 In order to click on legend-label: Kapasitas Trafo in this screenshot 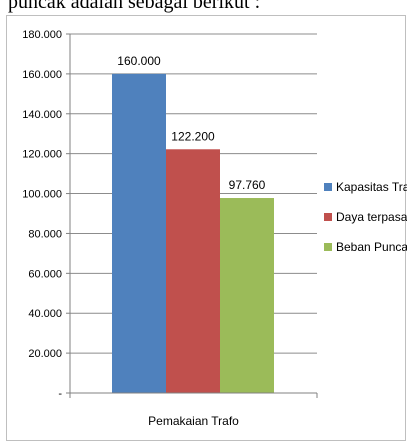, I will do `click(371, 187)`.